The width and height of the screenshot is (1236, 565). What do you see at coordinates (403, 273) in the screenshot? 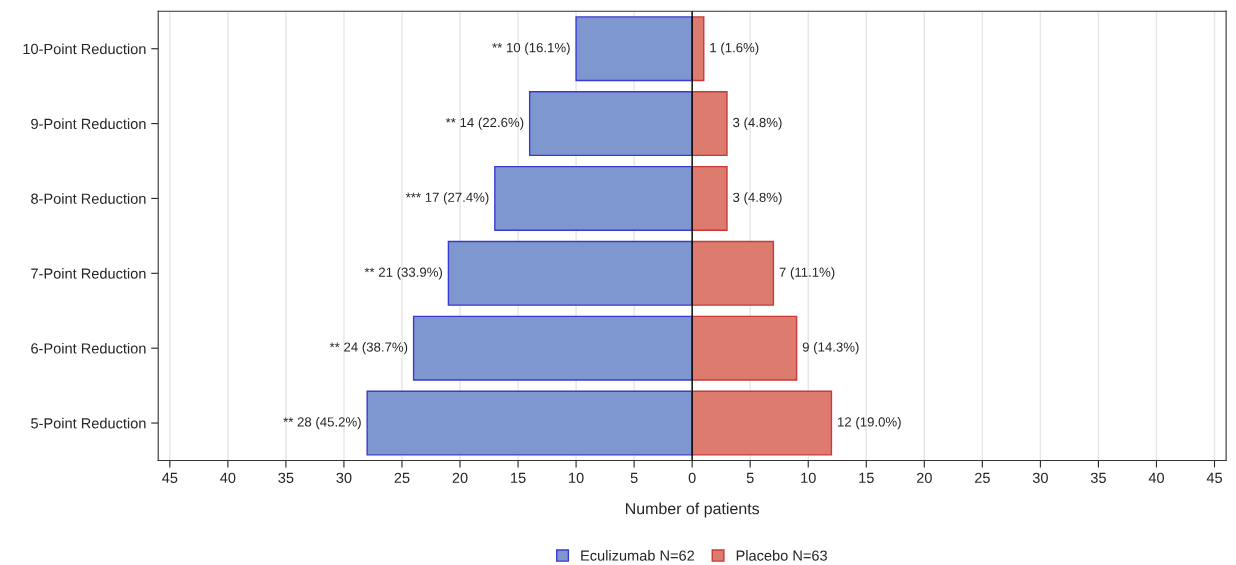
I see `data-label: ** 21 (33.9%)` at bounding box center [403, 273].